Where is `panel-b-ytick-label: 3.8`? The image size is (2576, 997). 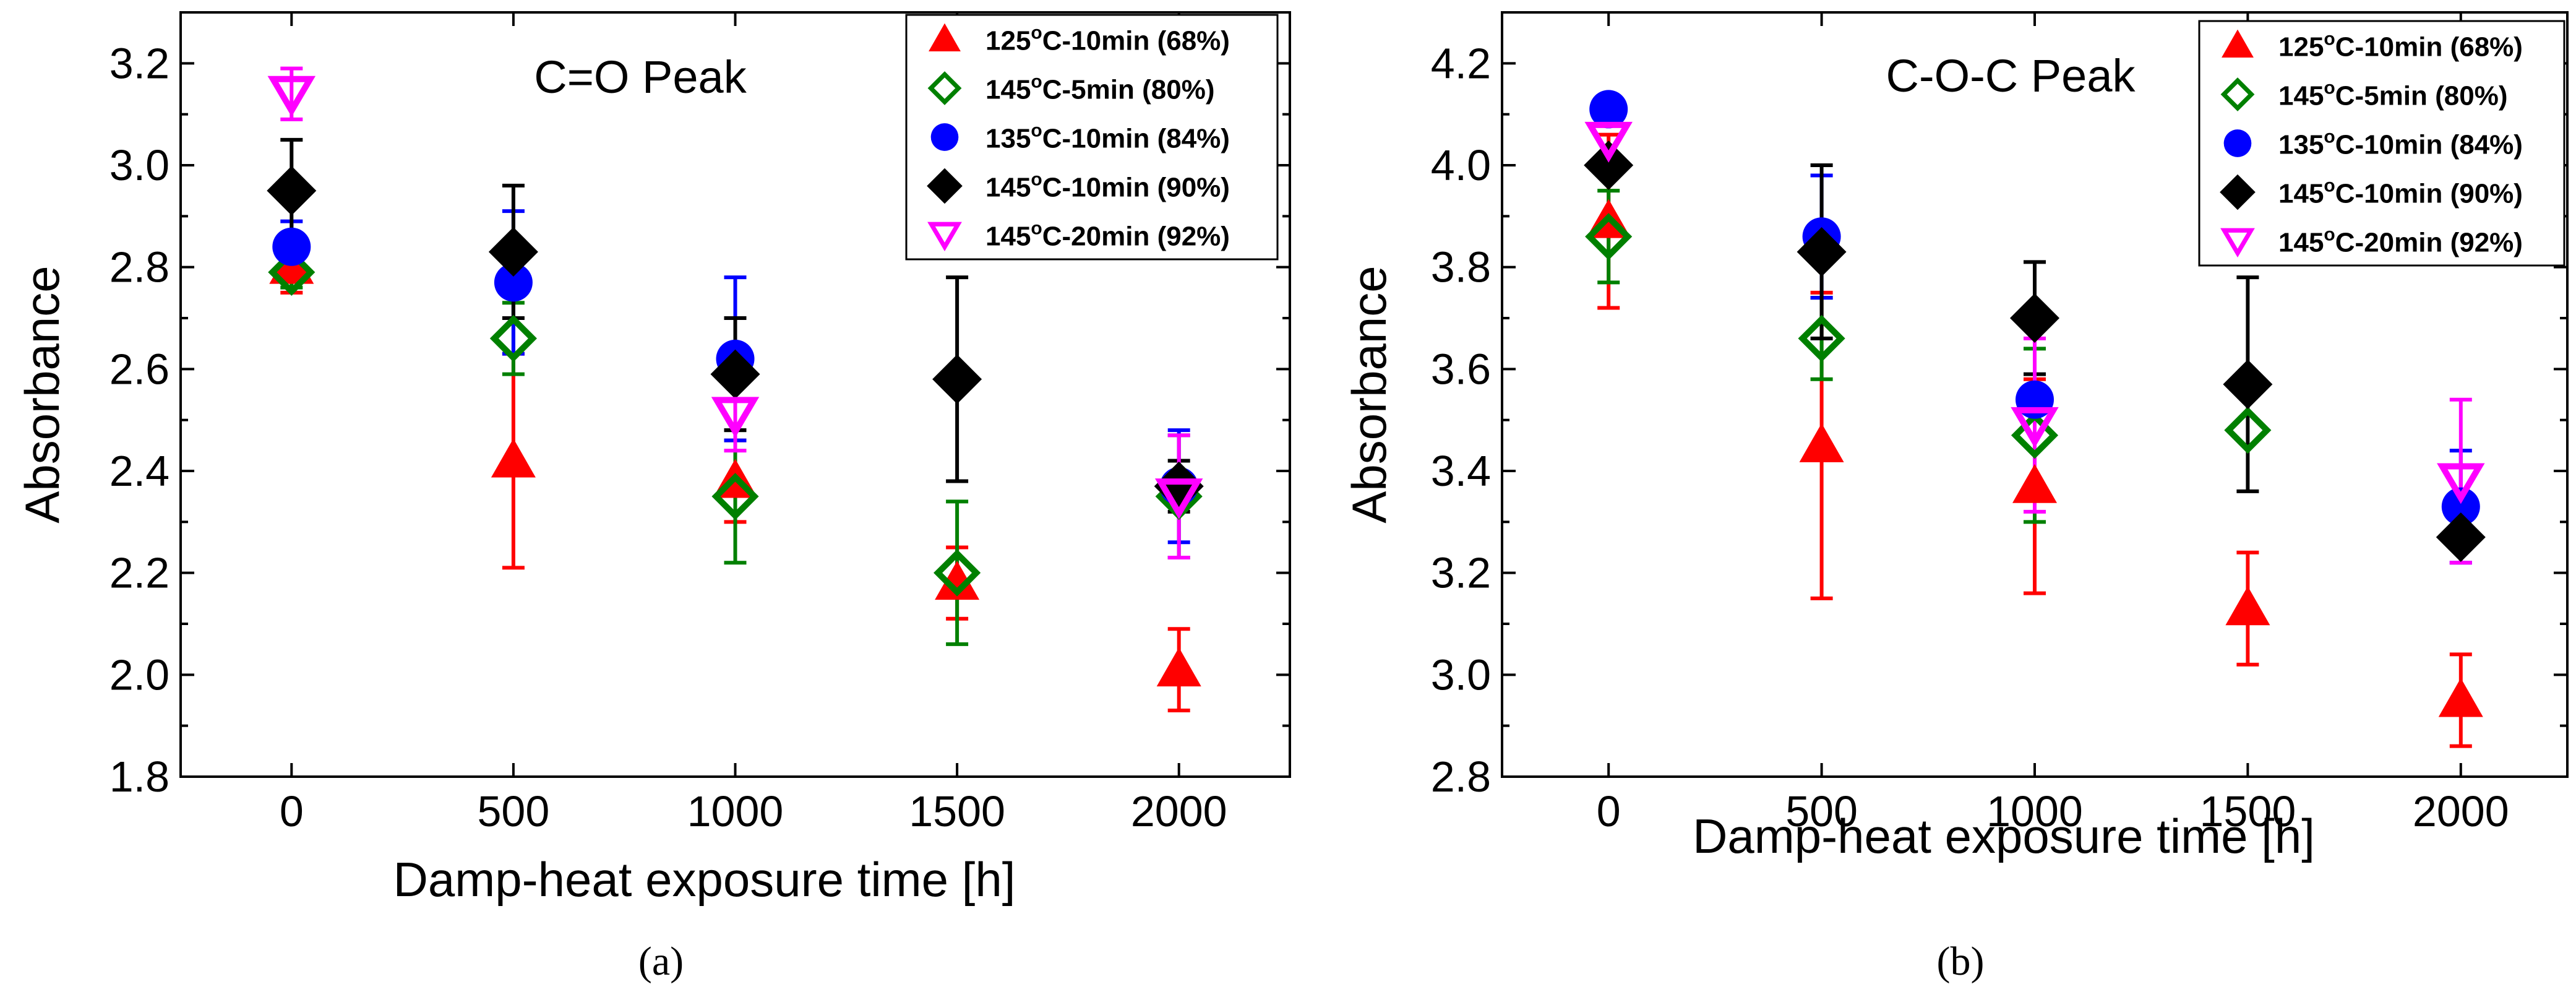 panel-b-ytick-label: 3.8 is located at coordinates (1461, 267).